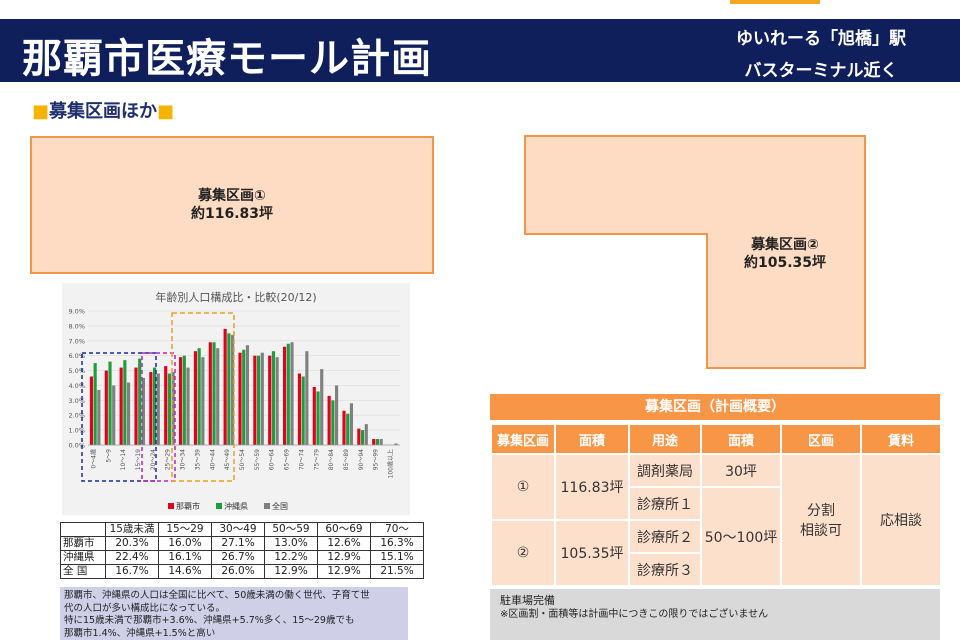  What do you see at coordinates (665, 439) in the screenshot?
I see `table-header: 用途` at bounding box center [665, 439].